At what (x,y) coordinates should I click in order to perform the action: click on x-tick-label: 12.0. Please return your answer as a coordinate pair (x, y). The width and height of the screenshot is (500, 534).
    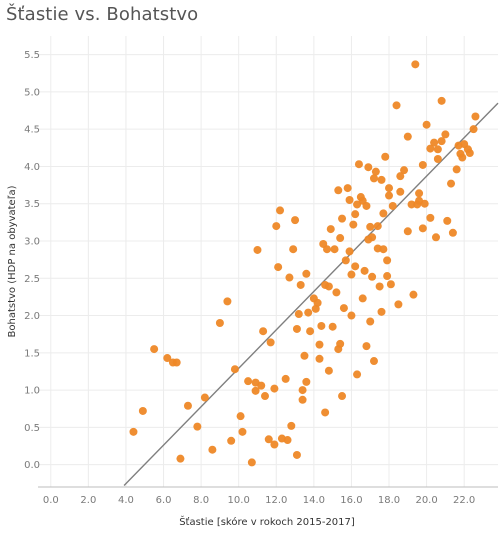
    Looking at the image, I should click on (276, 500).